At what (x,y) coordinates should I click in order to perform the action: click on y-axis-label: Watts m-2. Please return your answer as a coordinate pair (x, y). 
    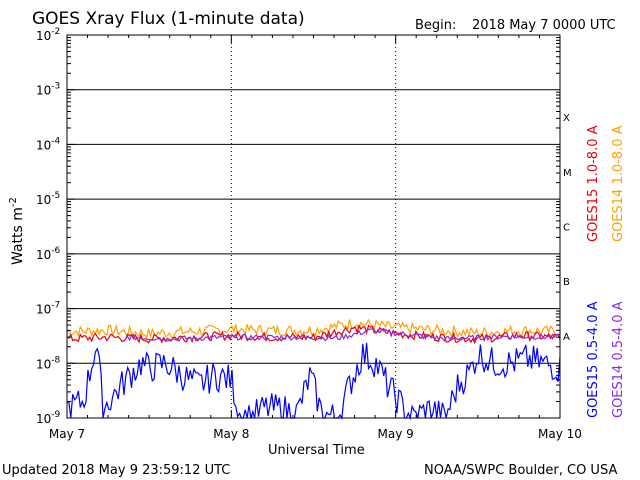
    Looking at the image, I should click on (17, 231).